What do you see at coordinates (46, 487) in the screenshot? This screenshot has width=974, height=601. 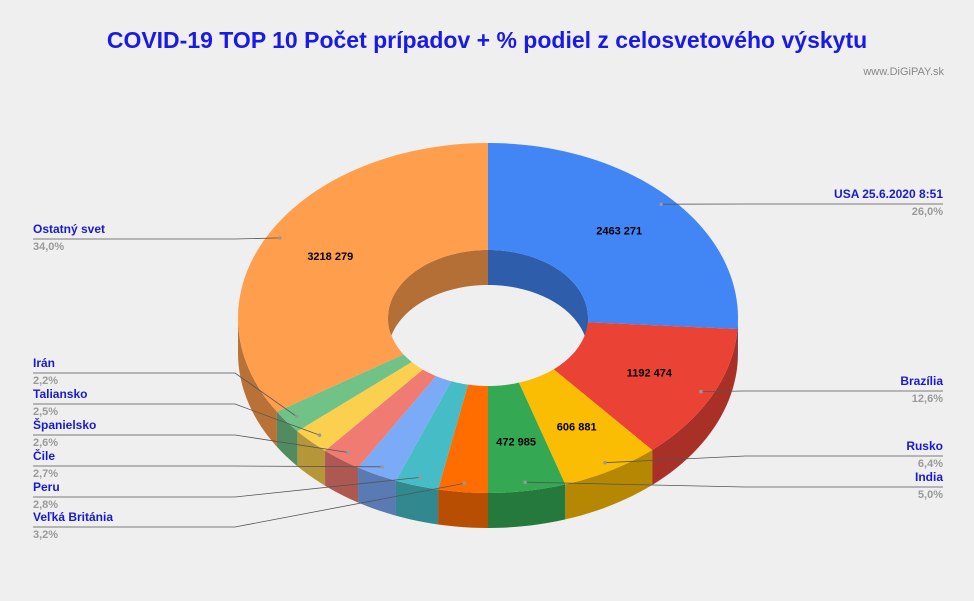 I see `category-label: Peru` at bounding box center [46, 487].